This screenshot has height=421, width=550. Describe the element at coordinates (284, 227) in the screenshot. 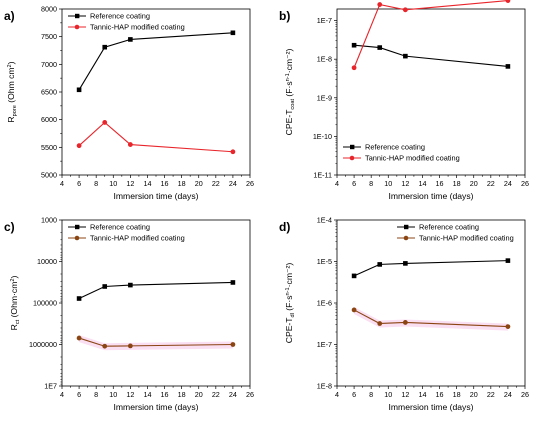

I see `panel-label: d)` at that location.